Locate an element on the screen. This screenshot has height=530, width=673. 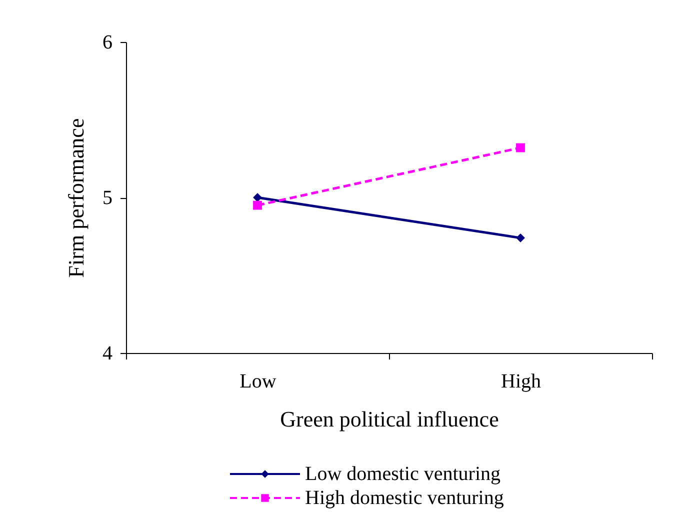
y-tick-label: 4 is located at coordinates (107, 353).